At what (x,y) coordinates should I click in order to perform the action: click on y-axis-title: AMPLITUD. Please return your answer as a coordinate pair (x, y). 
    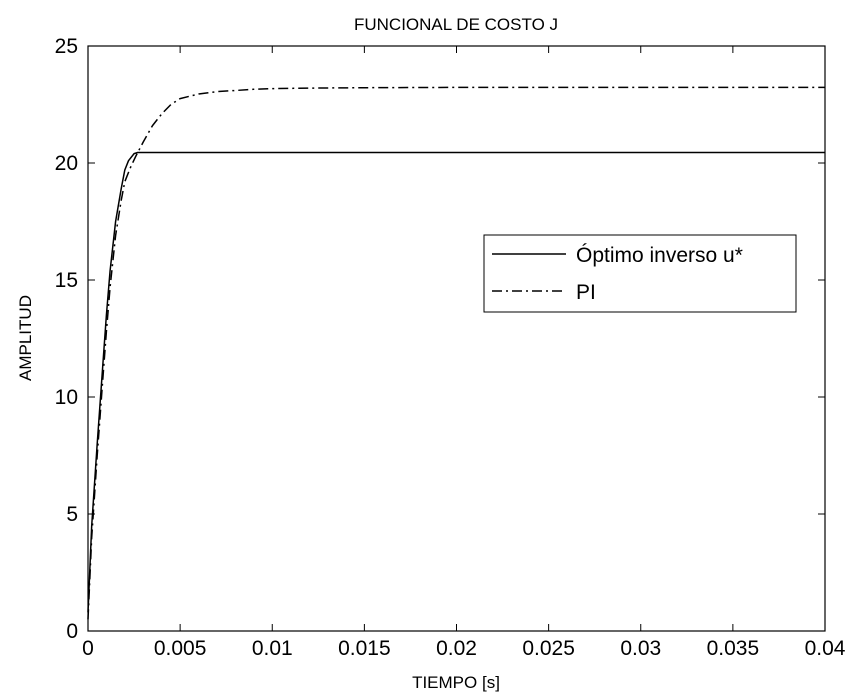
    Looking at the image, I should click on (25, 338).